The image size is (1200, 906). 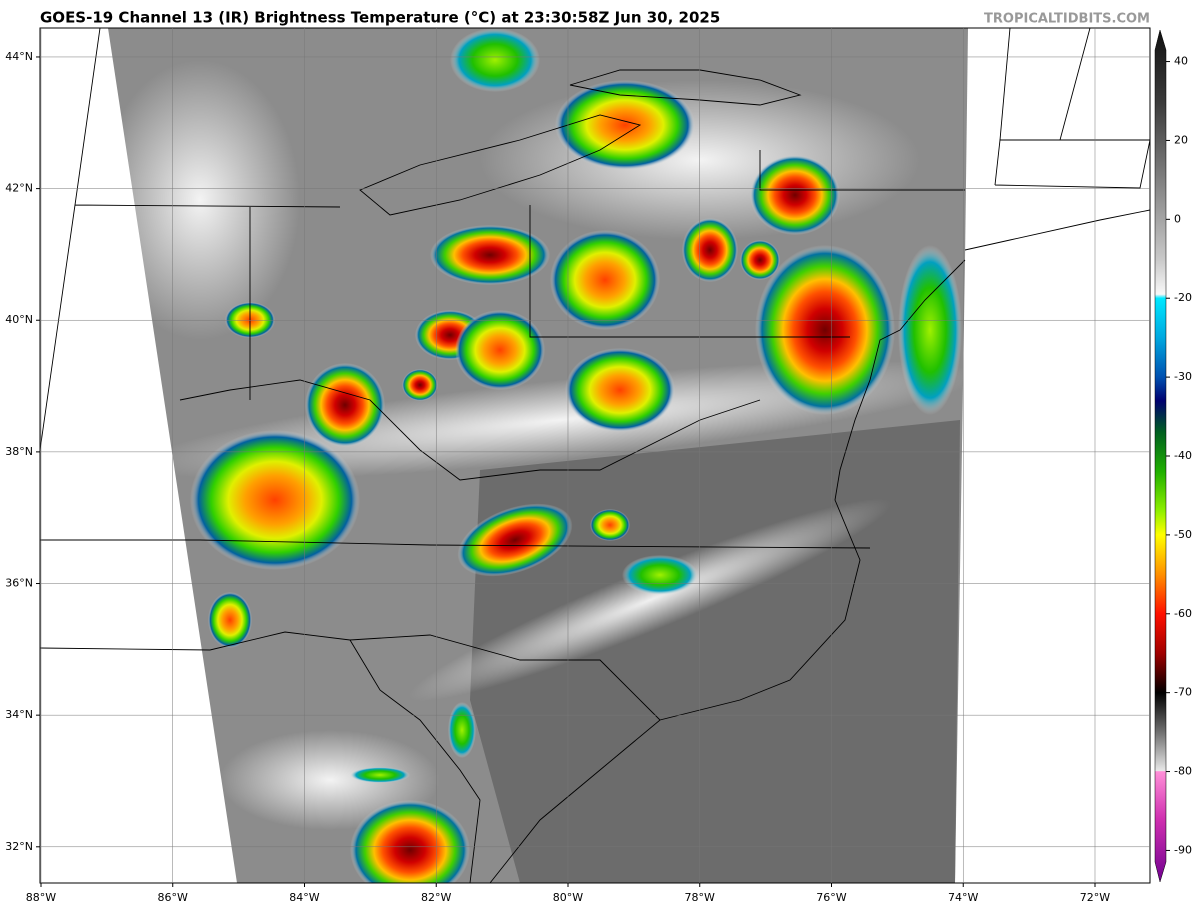 What do you see at coordinates (1181, 61) in the screenshot?
I see `colorbar-label: 40` at bounding box center [1181, 61].